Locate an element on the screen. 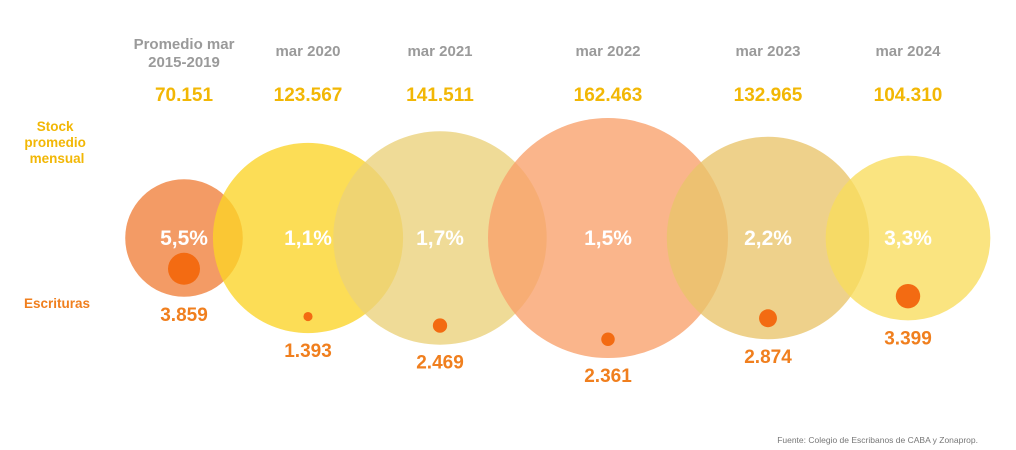 This screenshot has width=1016, height=450. ratio-label-4: 2,2% is located at coordinates (768, 238).